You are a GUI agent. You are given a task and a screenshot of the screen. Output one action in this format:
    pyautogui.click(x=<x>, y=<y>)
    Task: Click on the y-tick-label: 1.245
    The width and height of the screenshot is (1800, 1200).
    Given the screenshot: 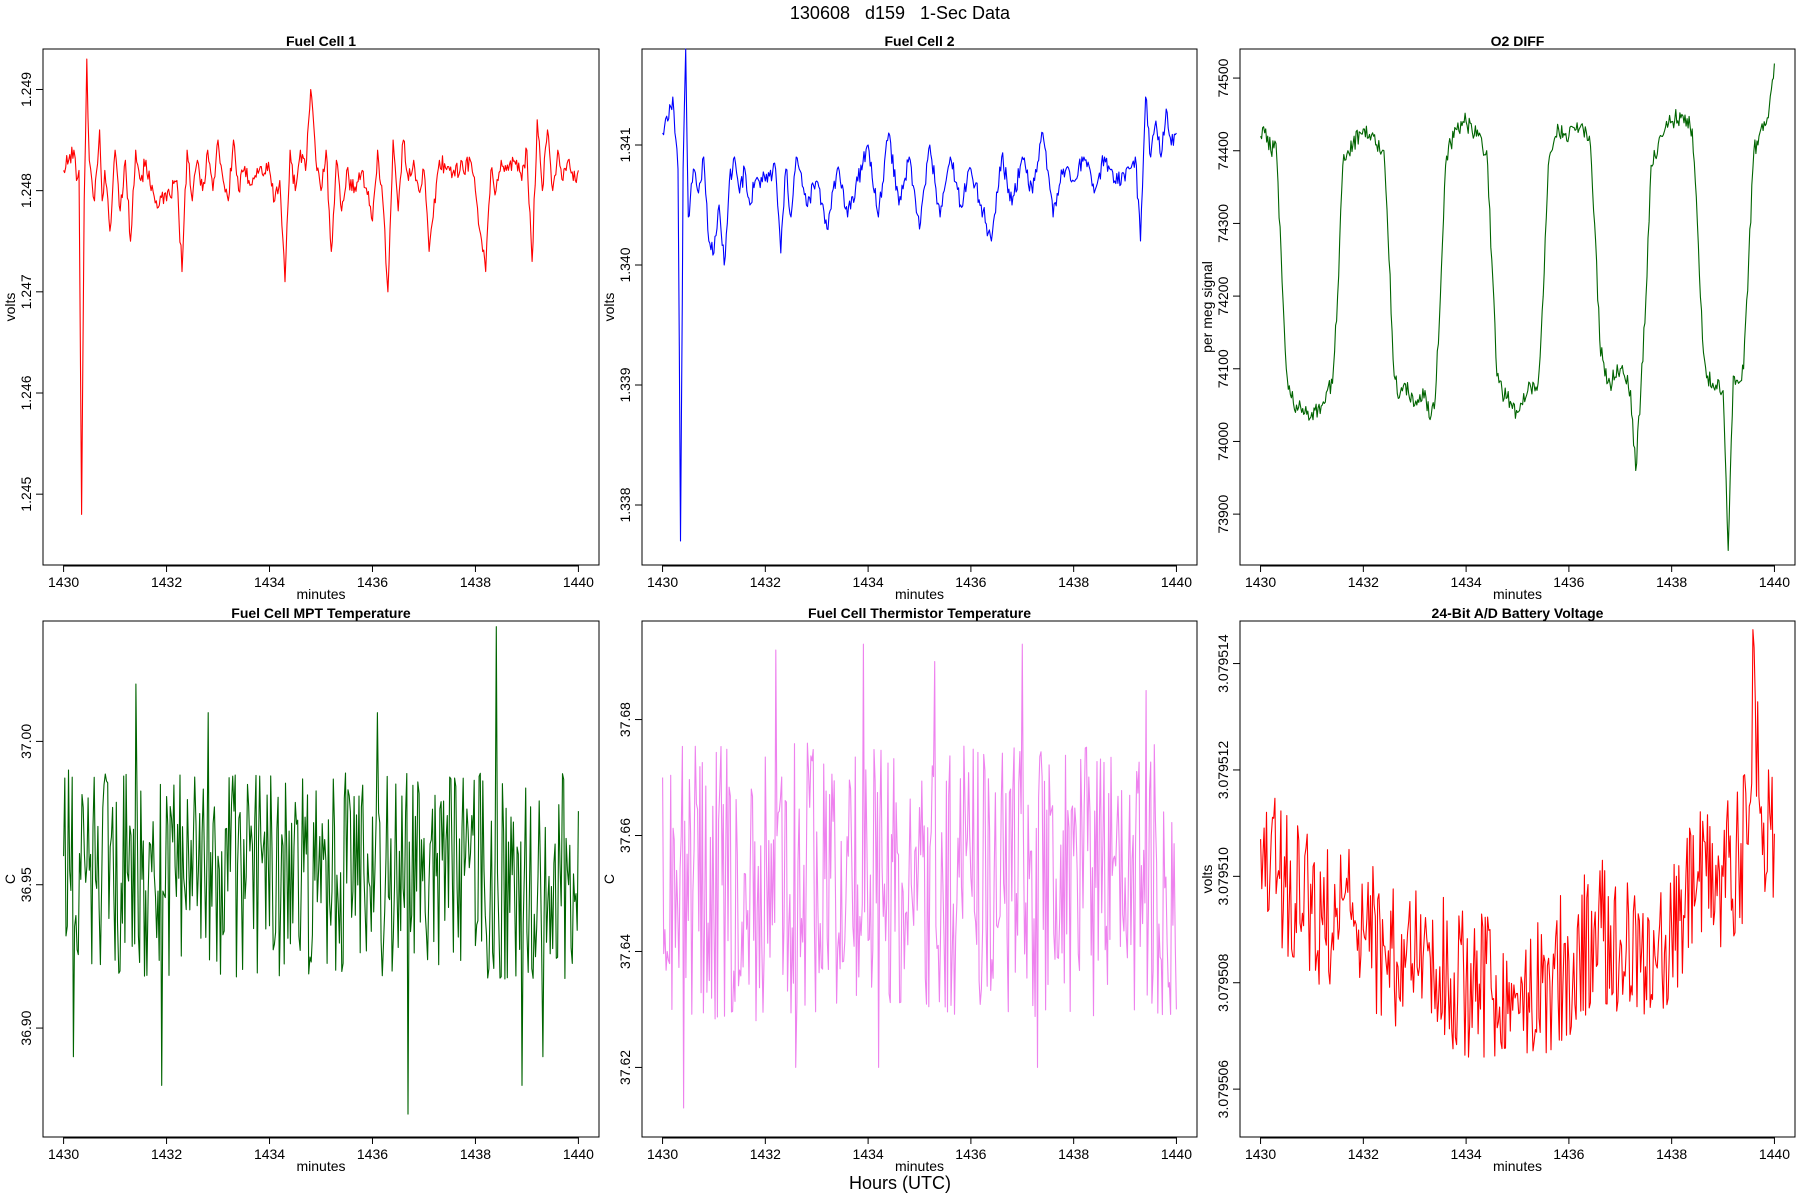 What is the action you would take?
    pyautogui.click(x=26, y=493)
    